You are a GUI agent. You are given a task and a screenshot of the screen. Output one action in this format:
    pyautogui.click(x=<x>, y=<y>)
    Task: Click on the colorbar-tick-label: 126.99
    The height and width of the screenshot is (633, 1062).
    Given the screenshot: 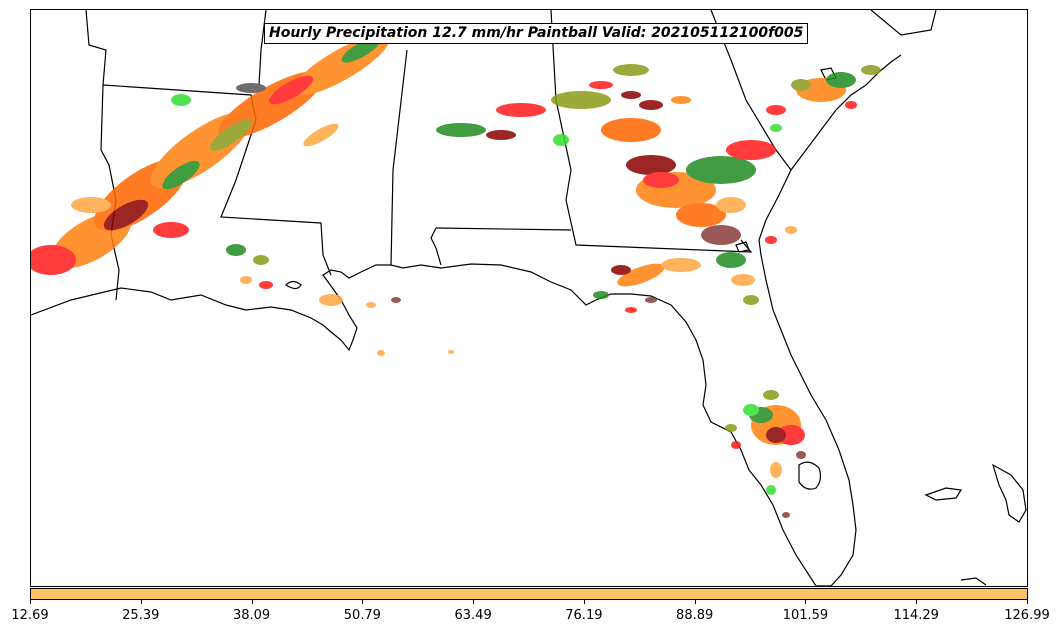 What is the action you would take?
    pyautogui.click(x=1027, y=615)
    